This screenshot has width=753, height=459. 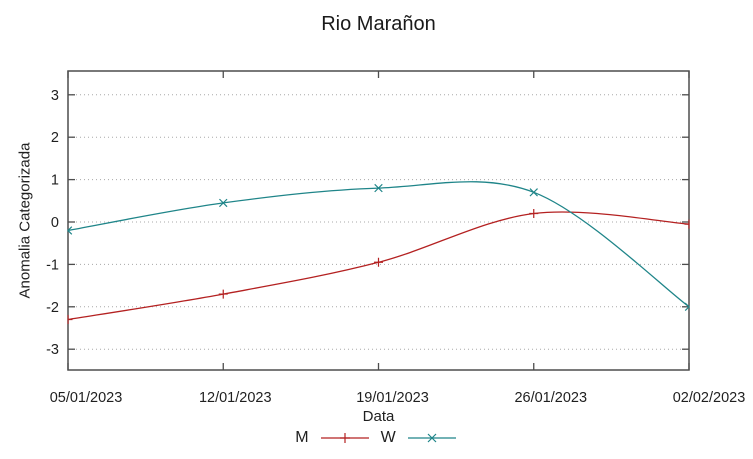 I want to click on y-tick-label: -1, so click(x=52, y=265).